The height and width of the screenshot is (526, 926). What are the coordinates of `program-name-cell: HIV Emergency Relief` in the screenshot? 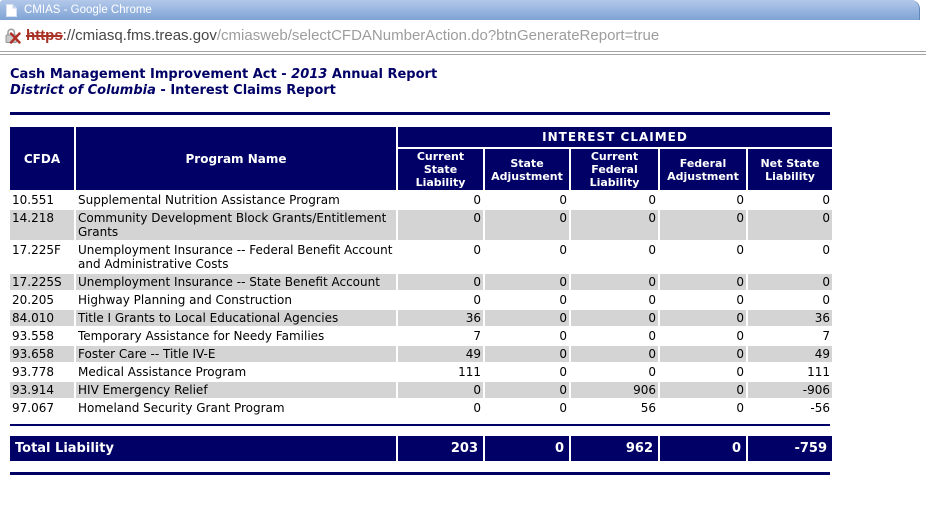 It's located at (236, 390).